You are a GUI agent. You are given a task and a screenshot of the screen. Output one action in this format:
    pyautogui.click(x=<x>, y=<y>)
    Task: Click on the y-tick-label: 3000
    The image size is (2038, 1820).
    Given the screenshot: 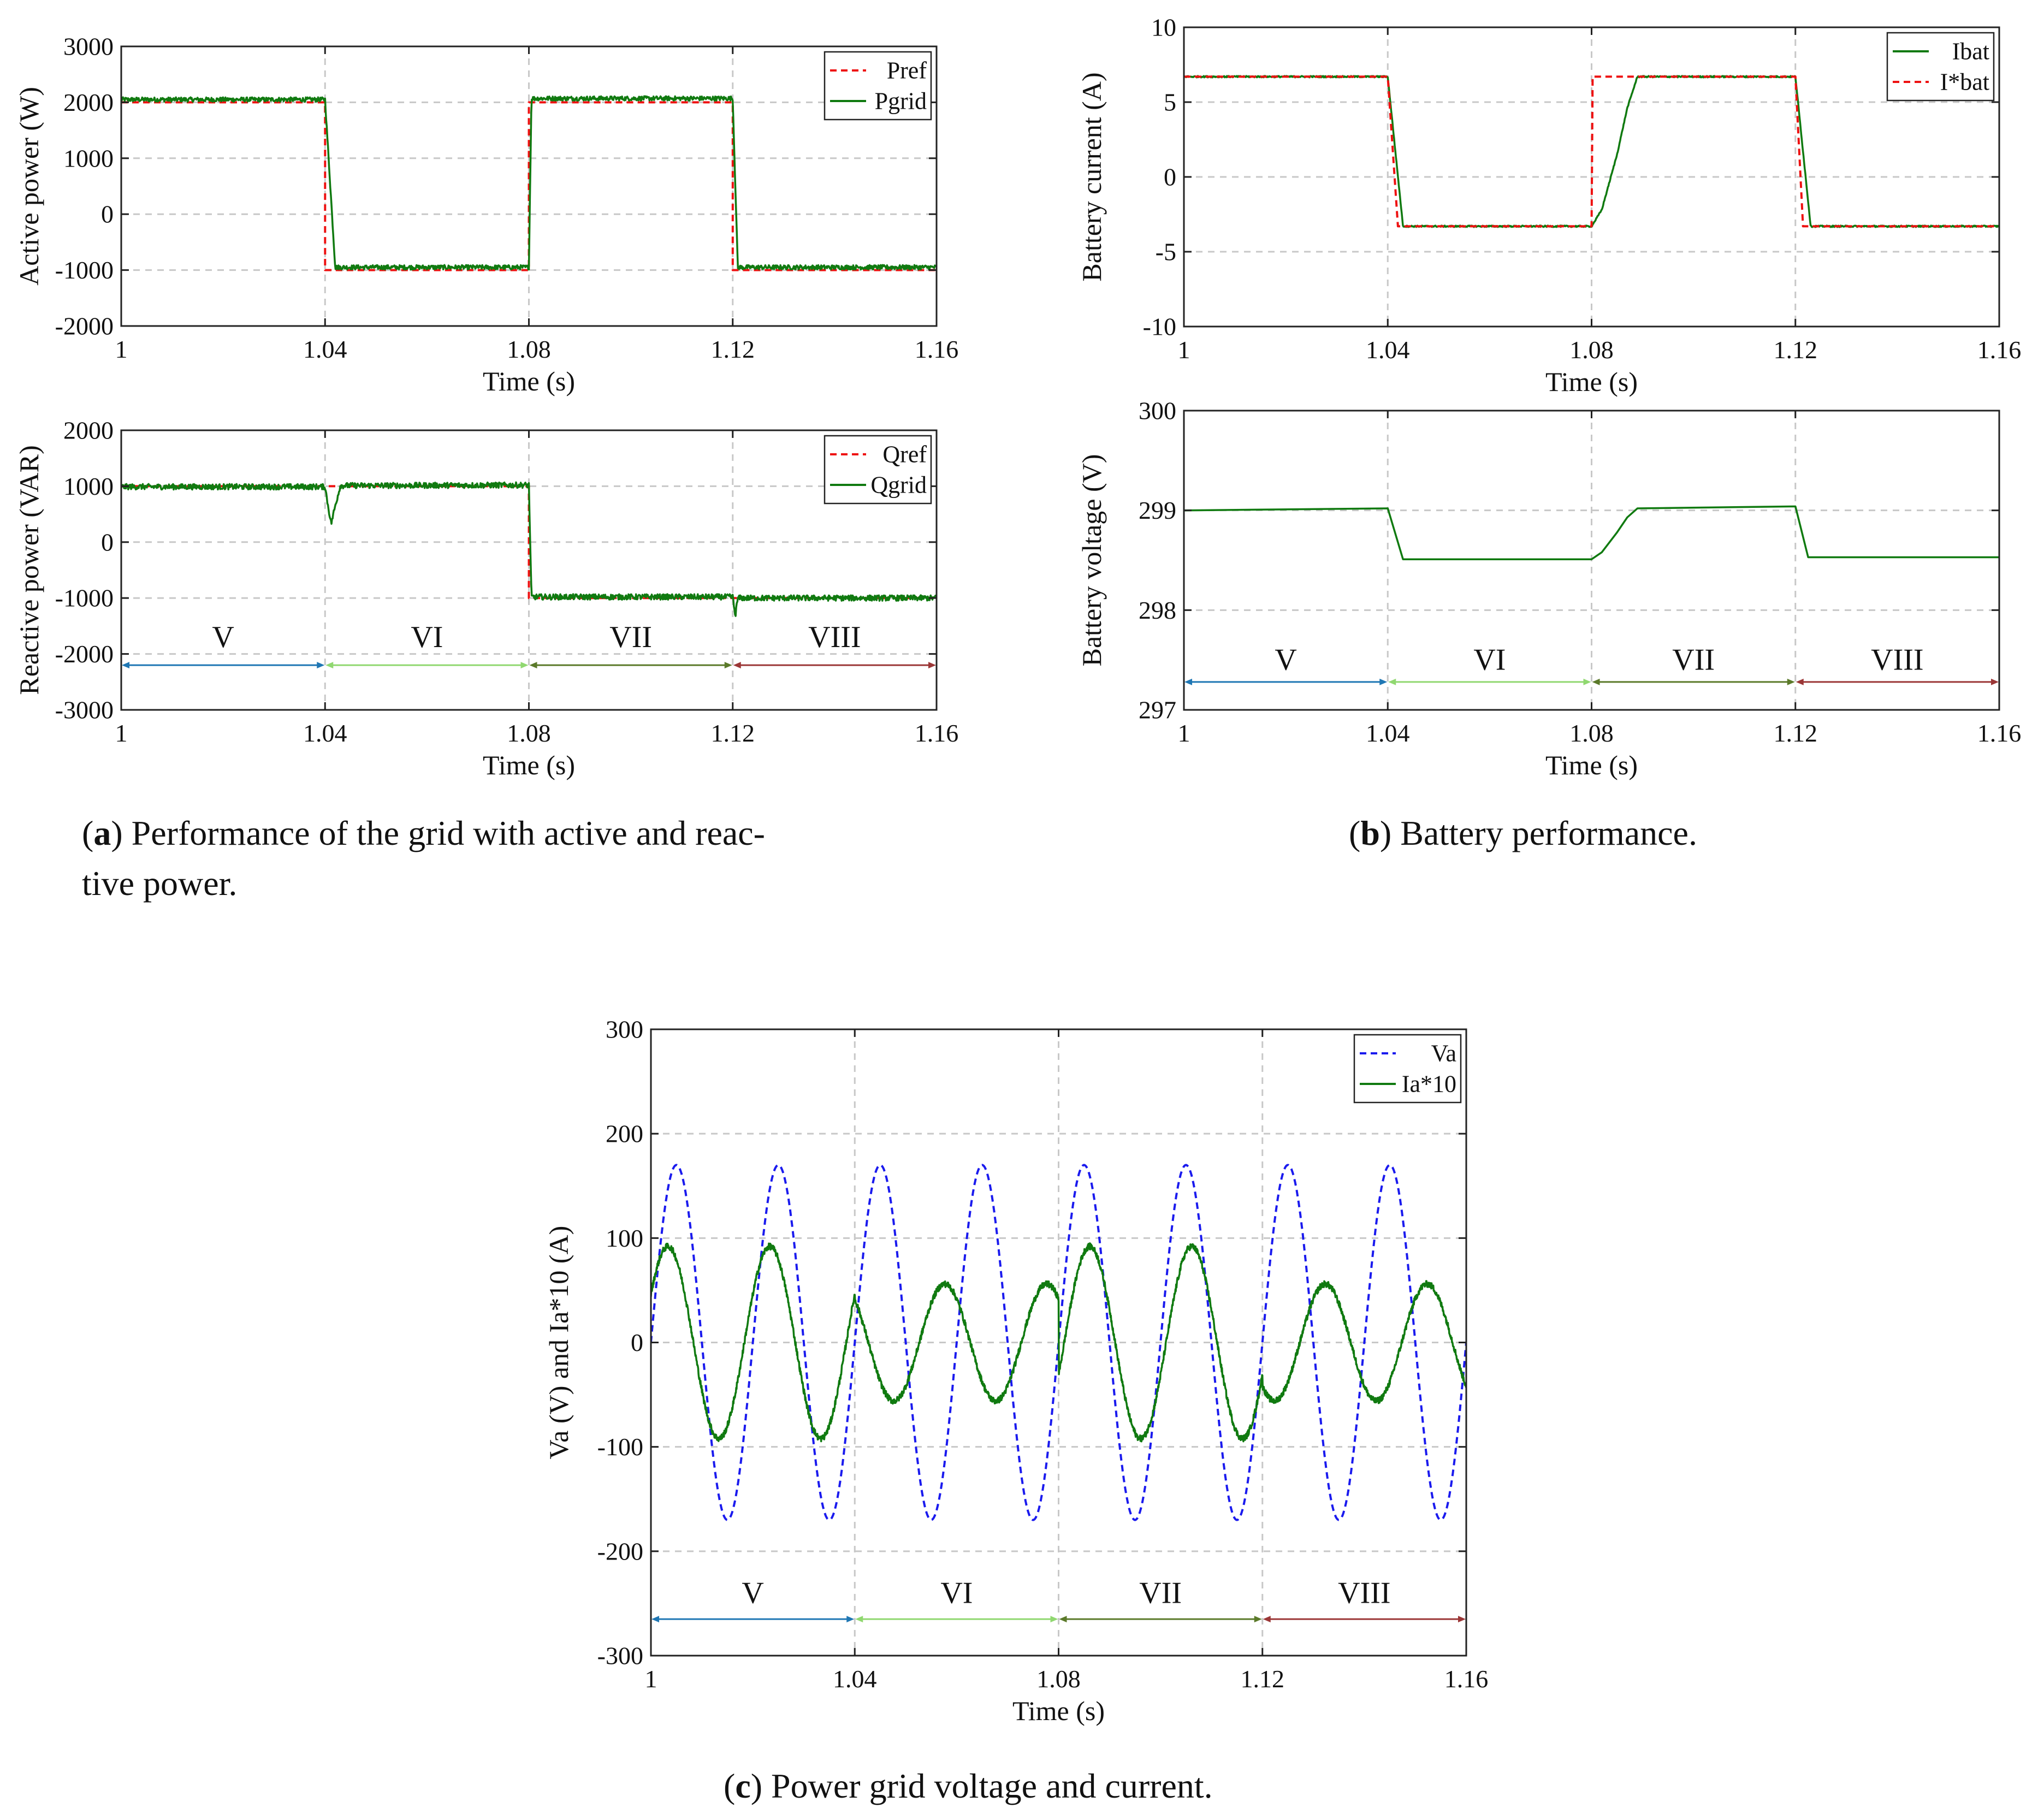 What is the action you would take?
    pyautogui.click(x=88, y=47)
    